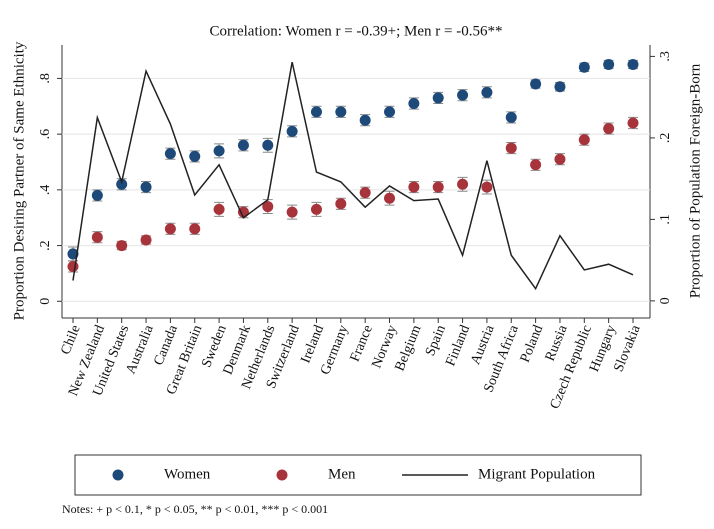 This screenshot has width=714, height=529. Describe the element at coordinates (45, 301) in the screenshot. I see `y-tick-label: 0` at that location.